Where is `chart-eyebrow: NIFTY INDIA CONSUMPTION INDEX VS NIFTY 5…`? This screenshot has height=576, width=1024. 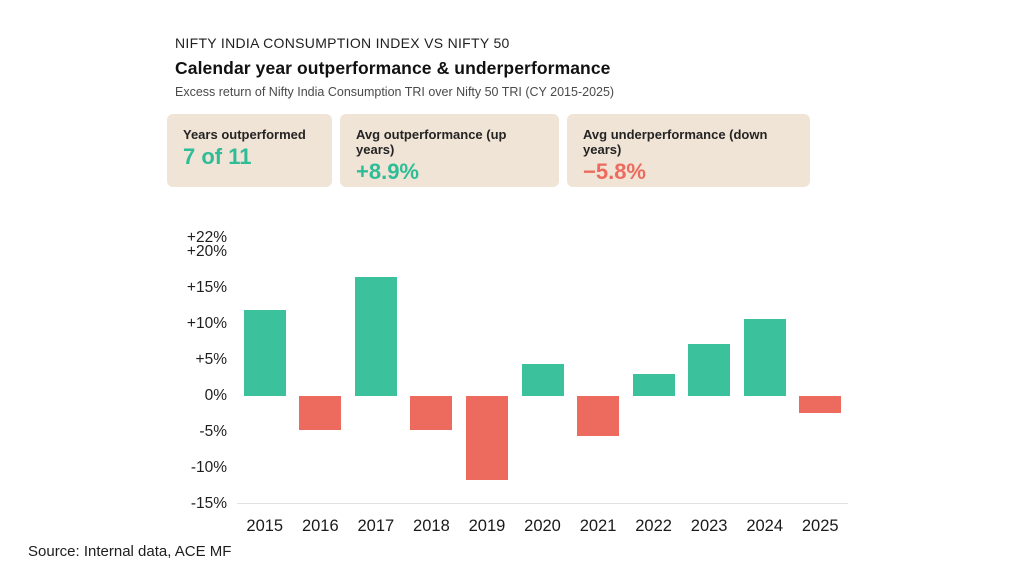 chart-eyebrow: NIFTY INDIA CONSUMPTION INDEX VS NIFTY 5… is located at coordinates (342, 43).